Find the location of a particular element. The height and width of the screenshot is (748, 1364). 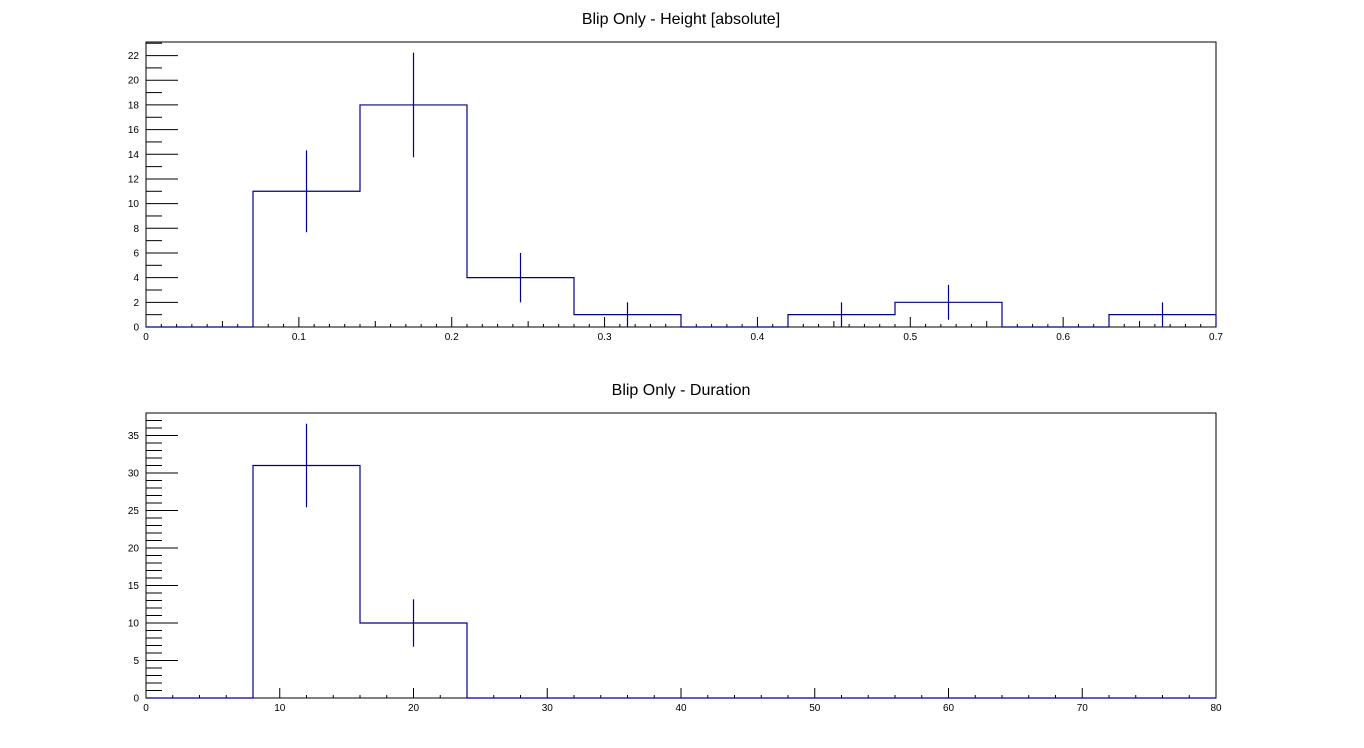

x-tick-label: 60 is located at coordinates (949, 708).